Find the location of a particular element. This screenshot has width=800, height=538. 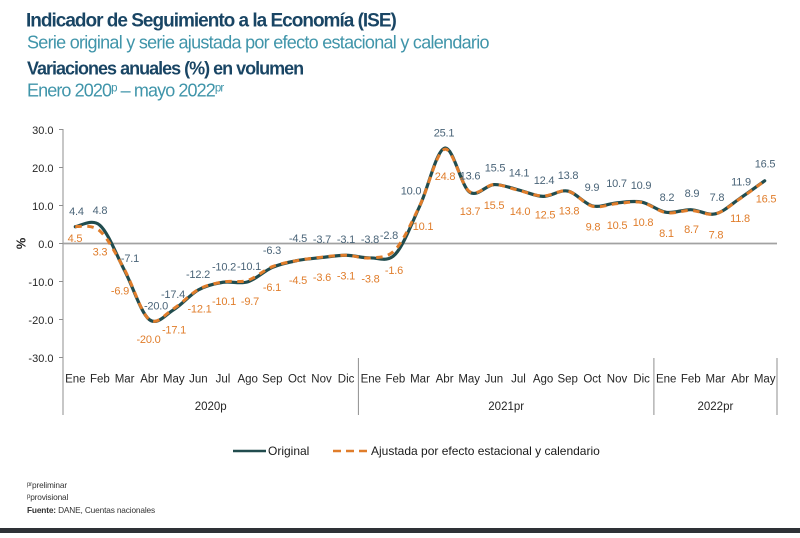

svg-text: -17.1 is located at coordinates (174, 331).